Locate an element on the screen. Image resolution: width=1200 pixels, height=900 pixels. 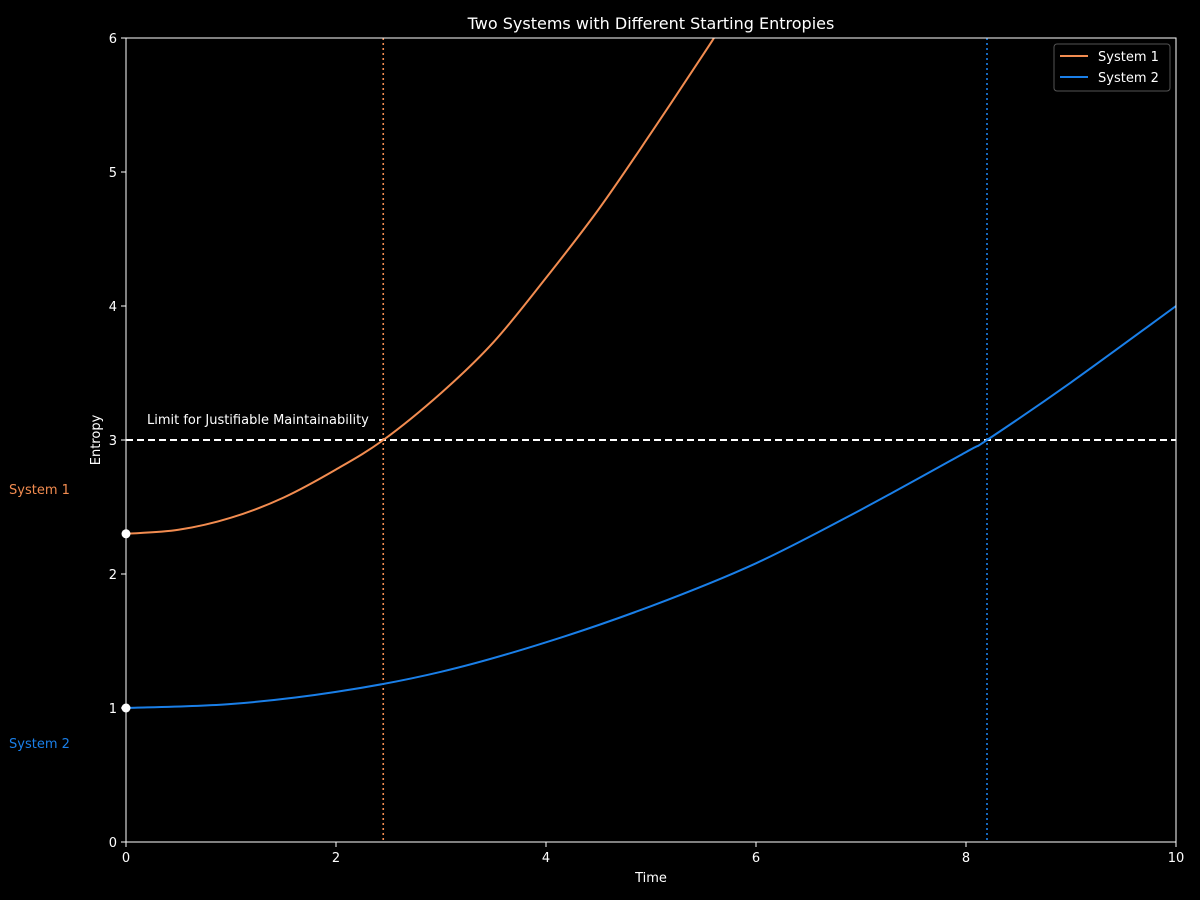
legend-label-series-2: System 2 is located at coordinates (1128, 78).